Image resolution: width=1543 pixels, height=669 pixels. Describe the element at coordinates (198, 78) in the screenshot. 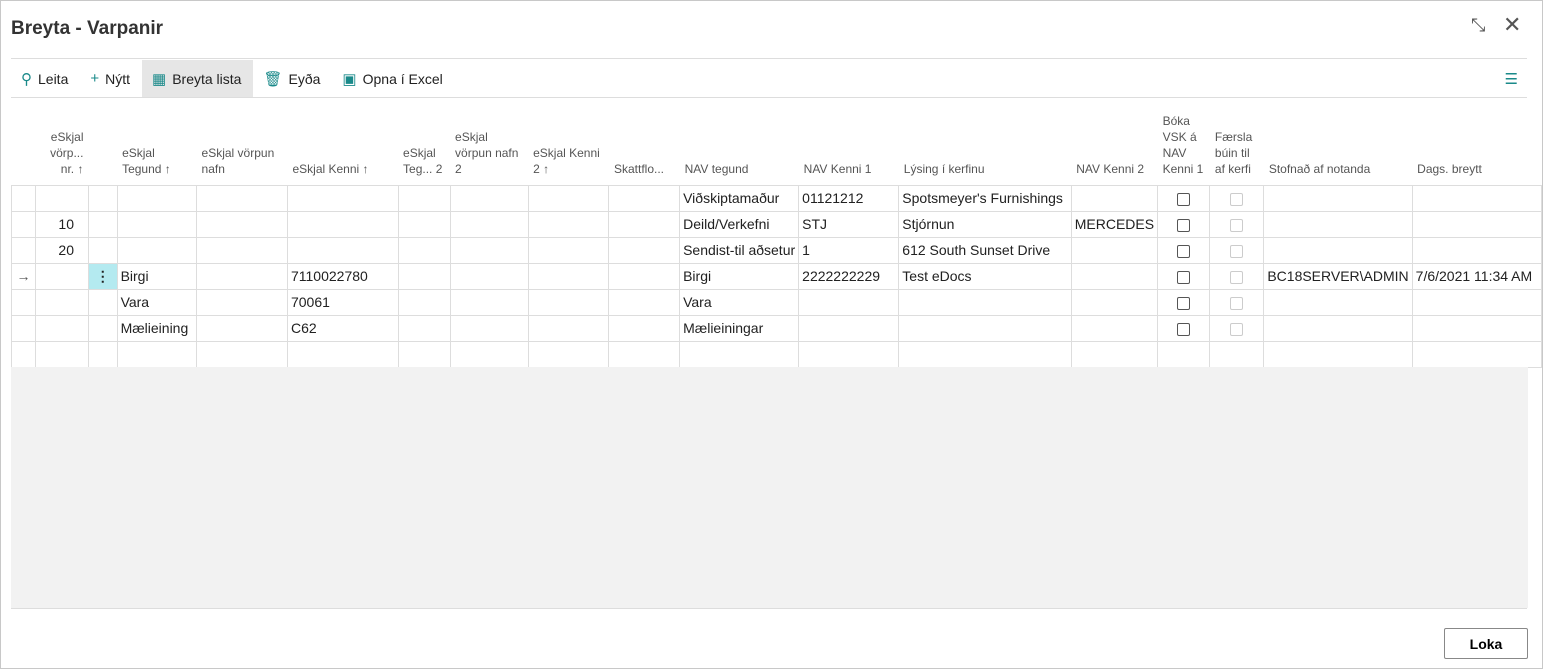

I see `toolbar-breyta-lista-button: ▦ Breyta lista` at that location.